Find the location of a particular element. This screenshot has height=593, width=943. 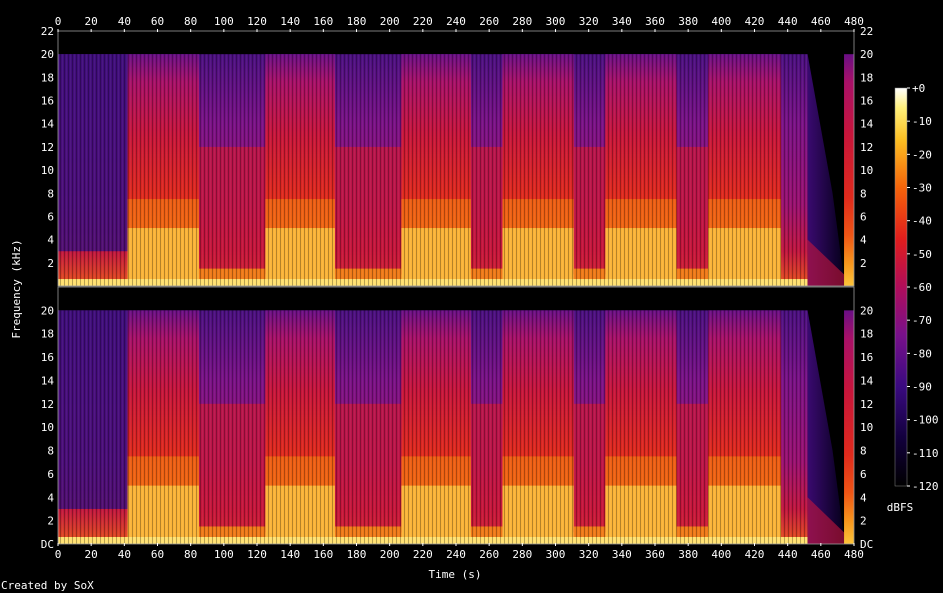

x-tick-label-bottom: 260 is located at coordinates (489, 554).